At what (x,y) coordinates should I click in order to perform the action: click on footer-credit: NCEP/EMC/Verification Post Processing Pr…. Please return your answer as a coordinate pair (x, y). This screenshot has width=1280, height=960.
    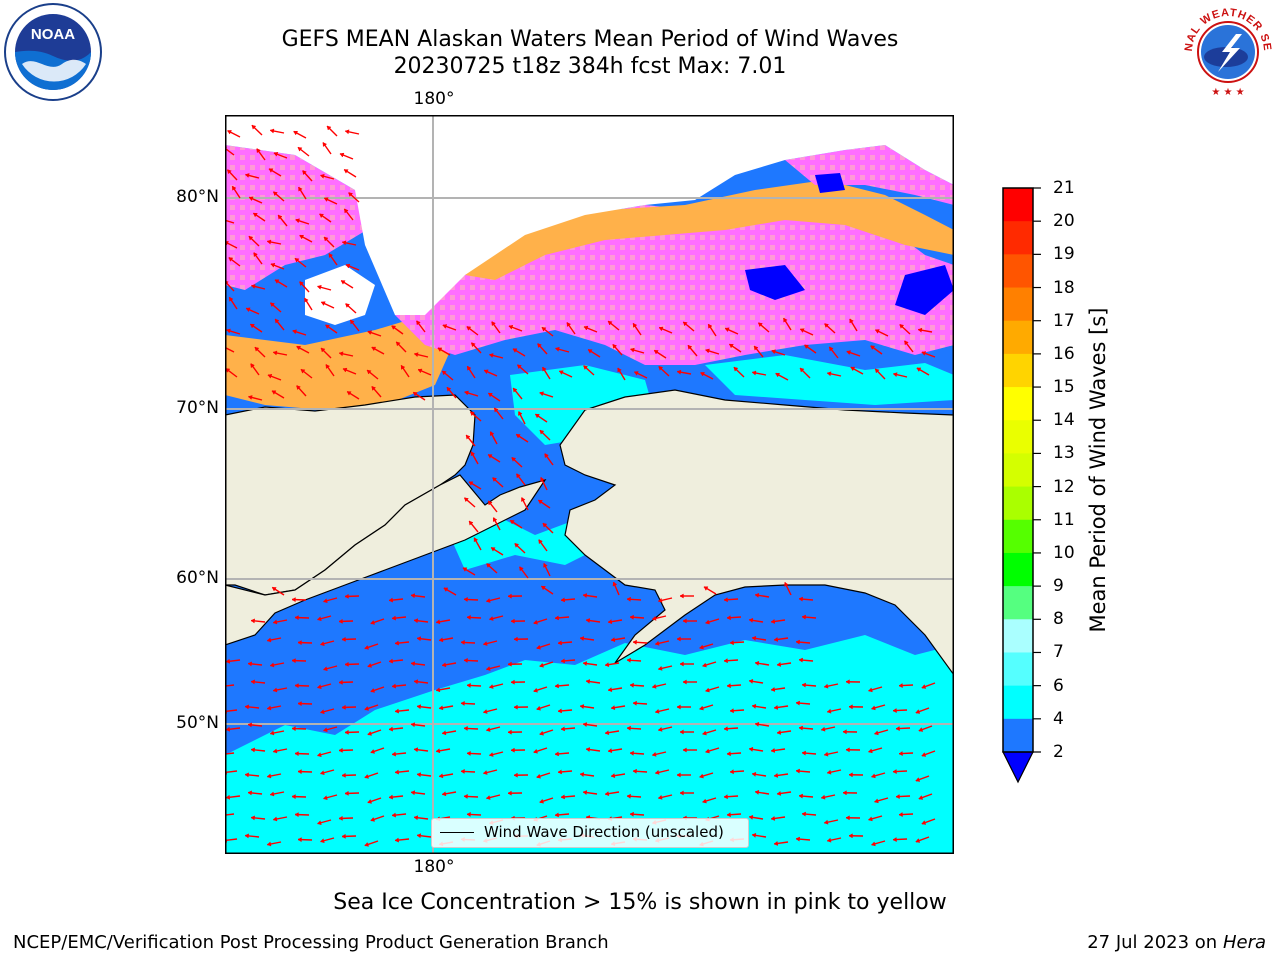
    Looking at the image, I should click on (311, 942).